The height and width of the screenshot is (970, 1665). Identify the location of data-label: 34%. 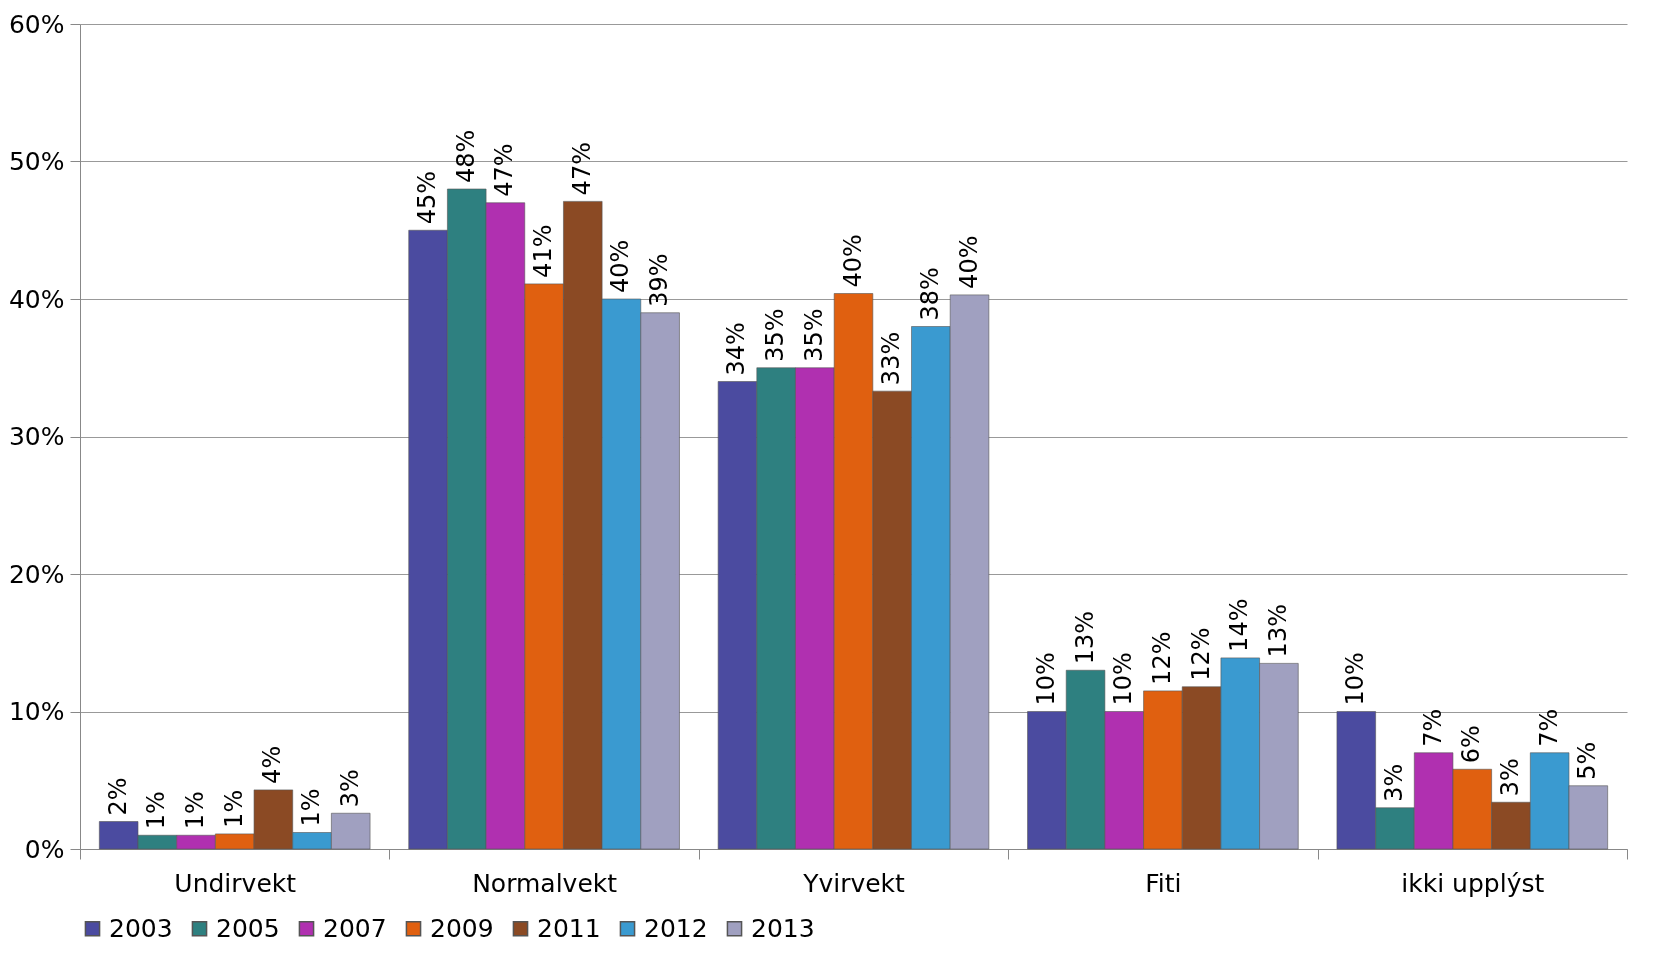
(736, 349).